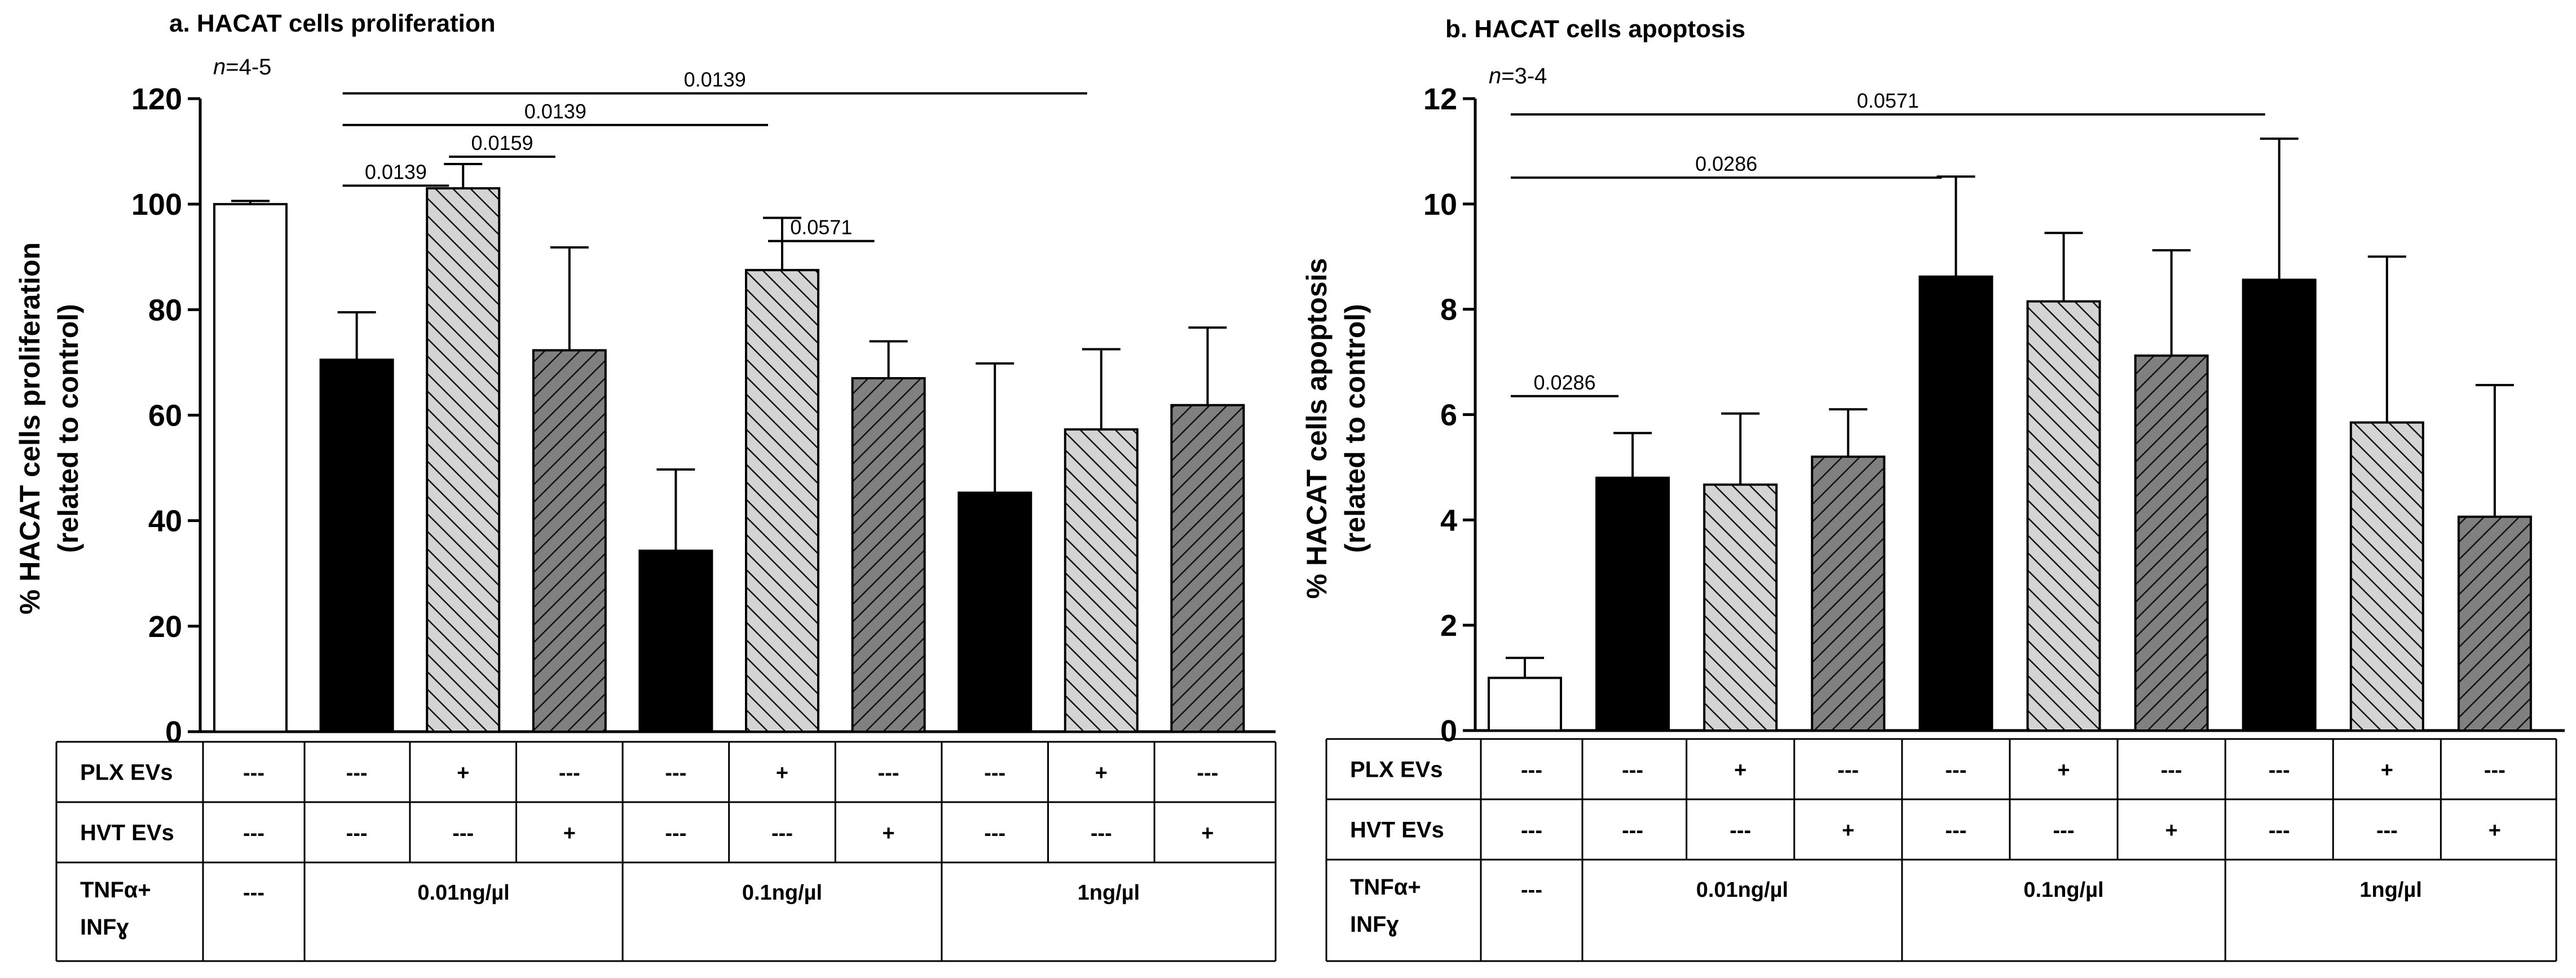 This screenshot has height=978, width=2576. I want to click on y-tick-label: 80, so click(165, 310).